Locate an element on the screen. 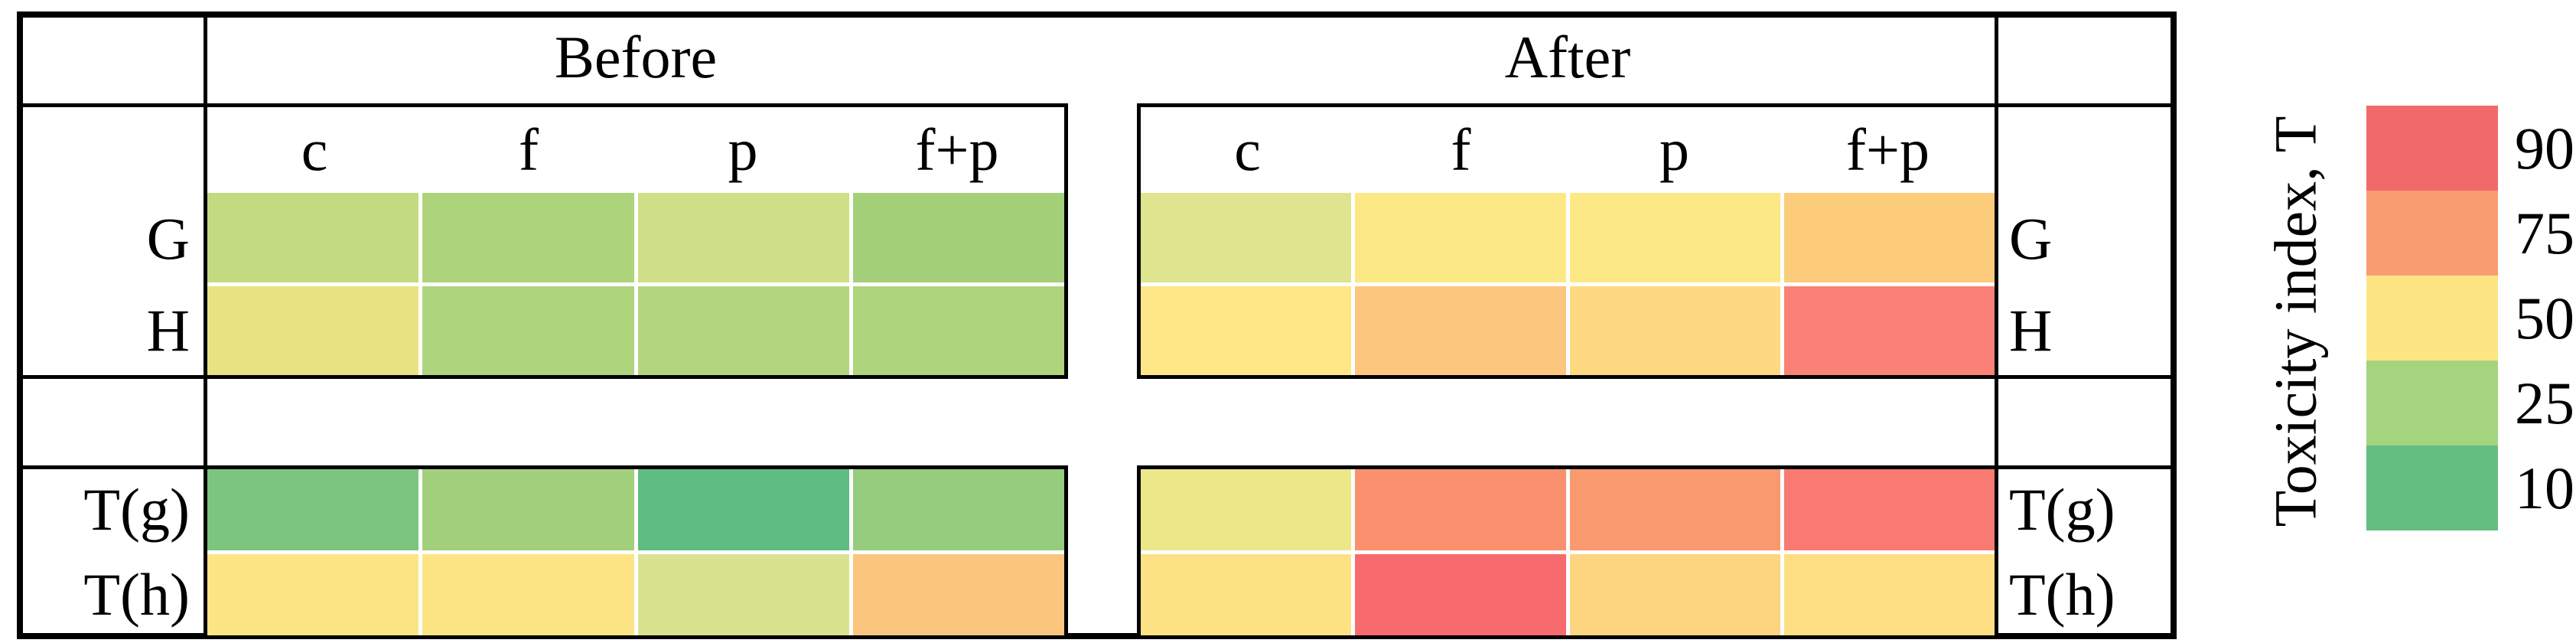  after-upper-block: c f p f+p is located at coordinates (1567, 241).